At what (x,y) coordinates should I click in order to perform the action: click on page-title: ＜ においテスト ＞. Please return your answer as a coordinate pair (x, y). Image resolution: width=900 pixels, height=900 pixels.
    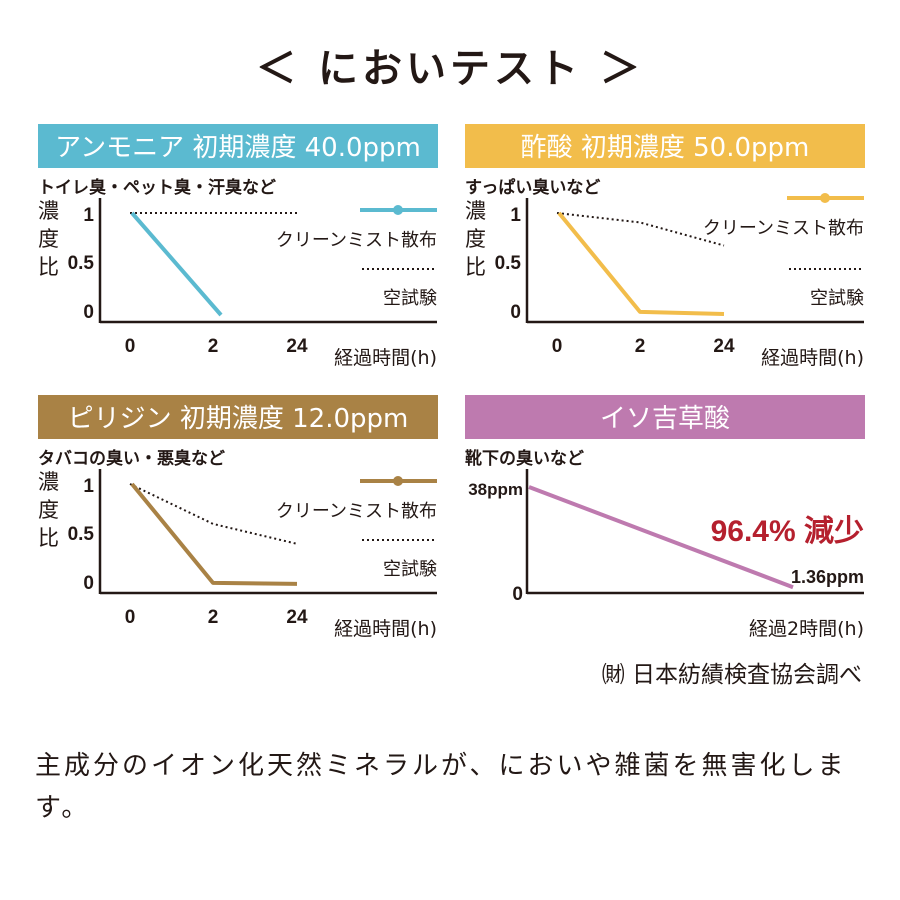
    Looking at the image, I should click on (450, 69).